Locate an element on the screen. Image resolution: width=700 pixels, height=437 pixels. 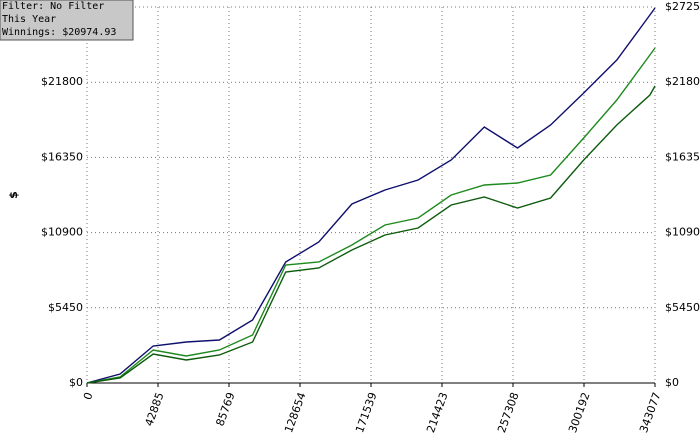
info-box-bg is located at coordinates (67, 20).